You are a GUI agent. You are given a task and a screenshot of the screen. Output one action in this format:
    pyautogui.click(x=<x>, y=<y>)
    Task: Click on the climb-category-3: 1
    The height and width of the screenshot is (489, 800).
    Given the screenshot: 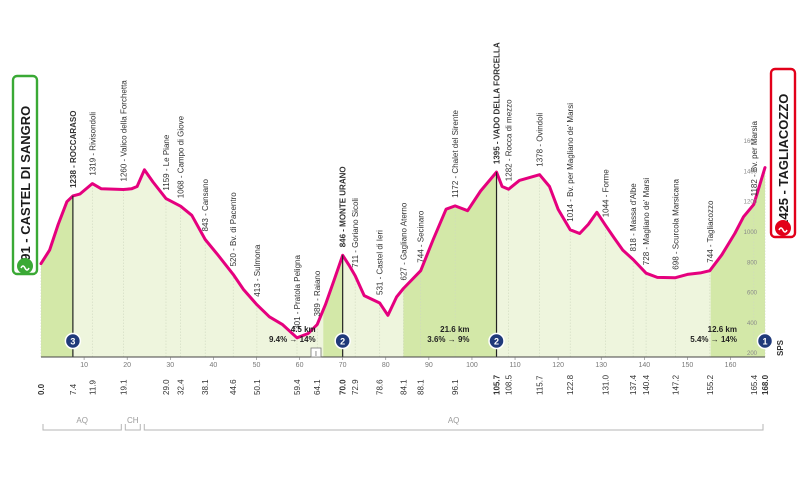 What is the action you would take?
    pyautogui.click(x=764, y=342)
    